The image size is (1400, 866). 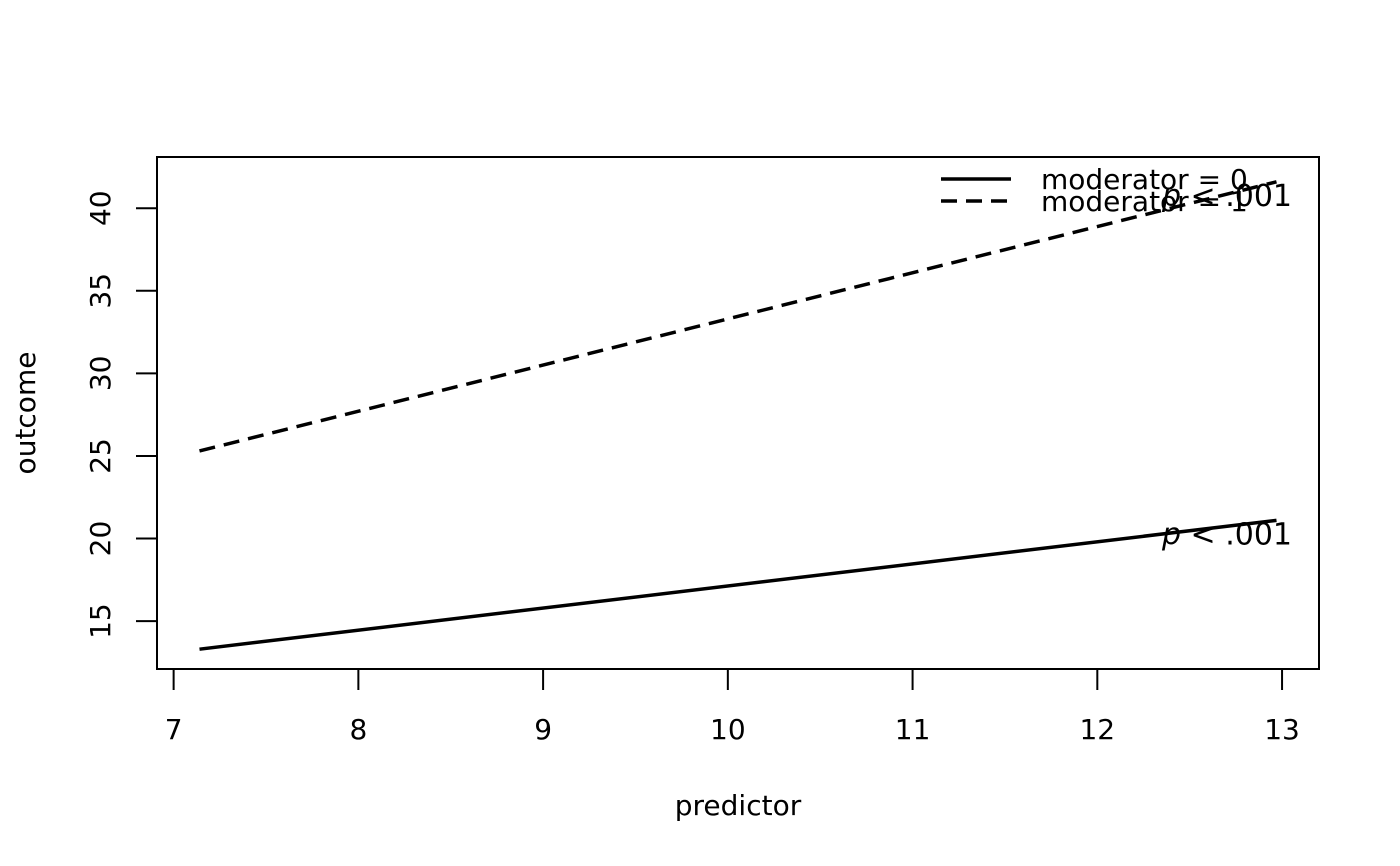 What do you see at coordinates (100, 208) in the screenshot?
I see `y-tick-label: 40` at bounding box center [100, 208].